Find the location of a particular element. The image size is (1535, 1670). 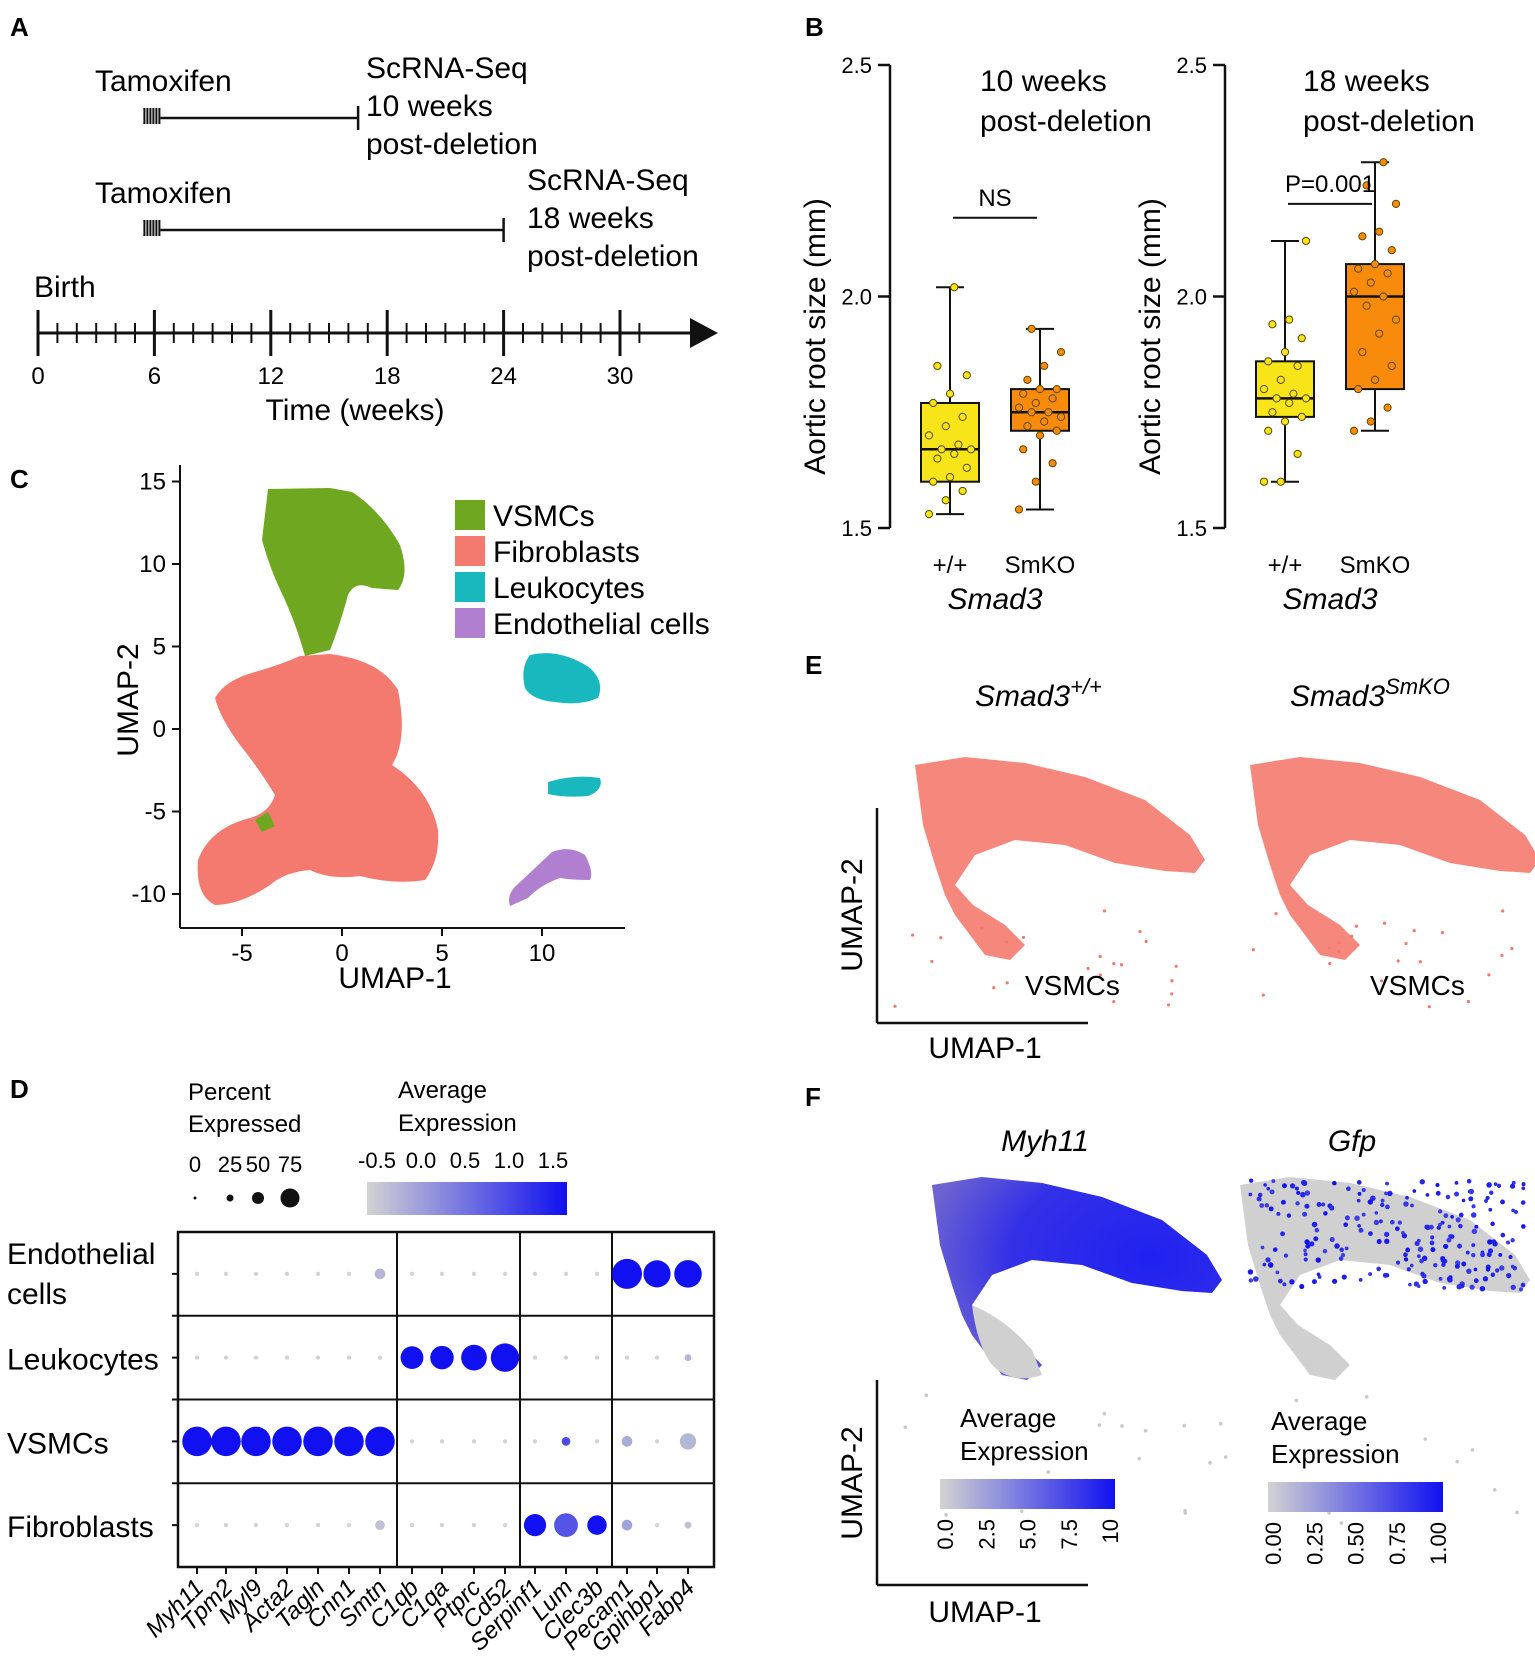

cluster-vsmcs-small is located at coordinates (265, 822).